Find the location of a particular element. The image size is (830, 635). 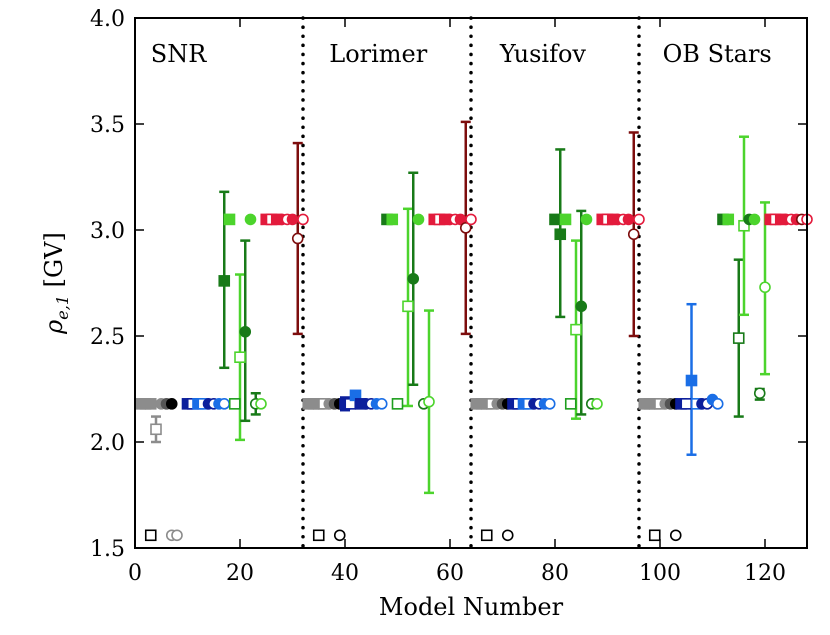

x-tick-label: 20 is located at coordinates (240, 573).